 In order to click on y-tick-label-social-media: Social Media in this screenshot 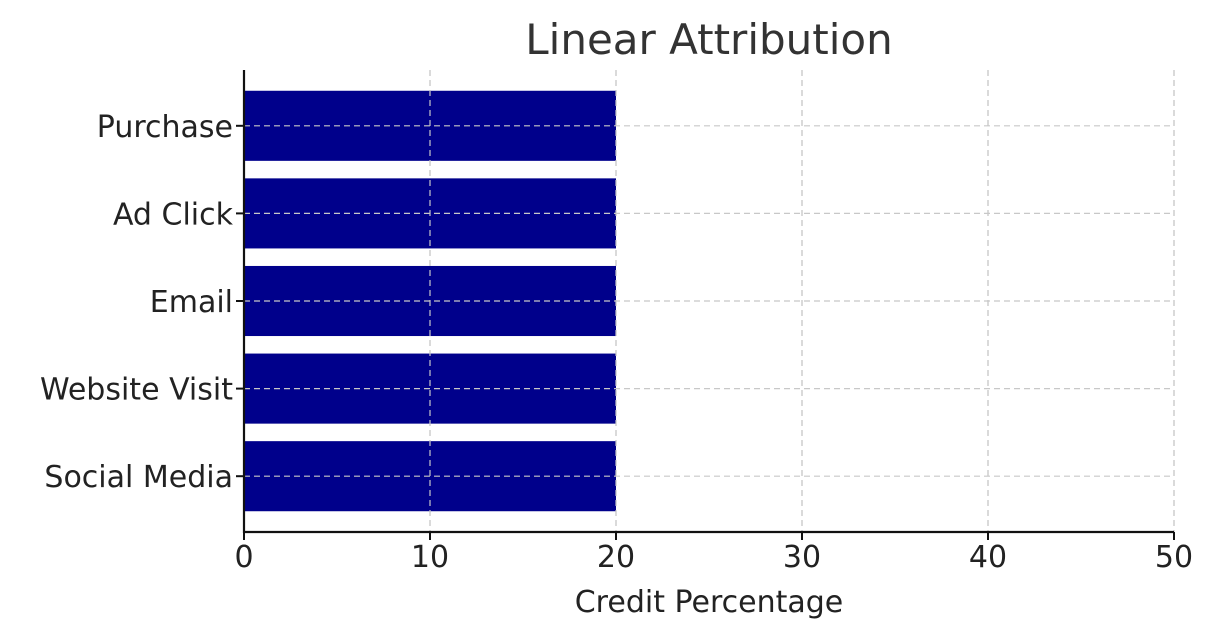, I will do `click(138, 477)`.